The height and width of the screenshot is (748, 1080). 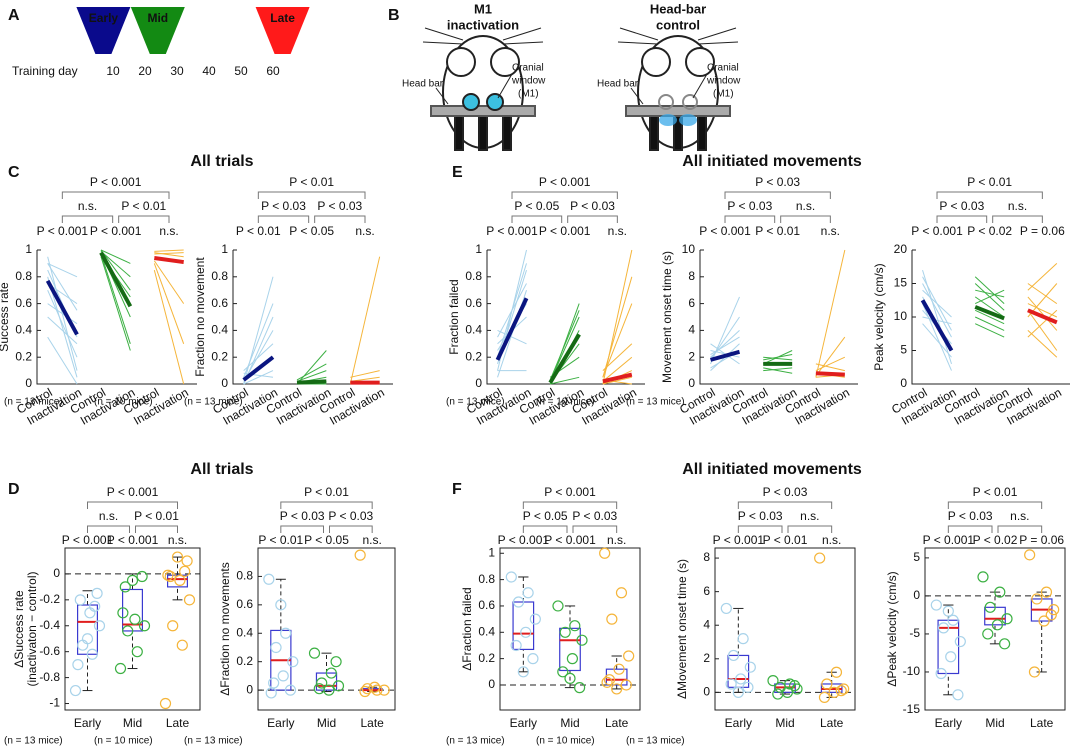 I want to click on y-axis-label: Peak velocity (cm/s), so click(x=879, y=316).